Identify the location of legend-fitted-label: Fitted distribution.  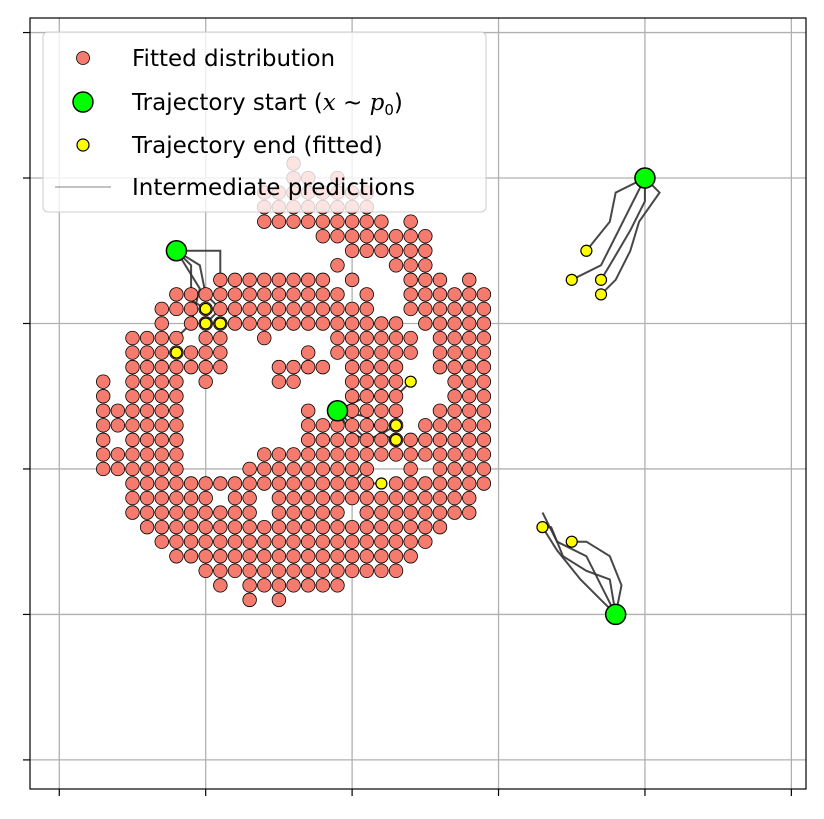
(233, 59).